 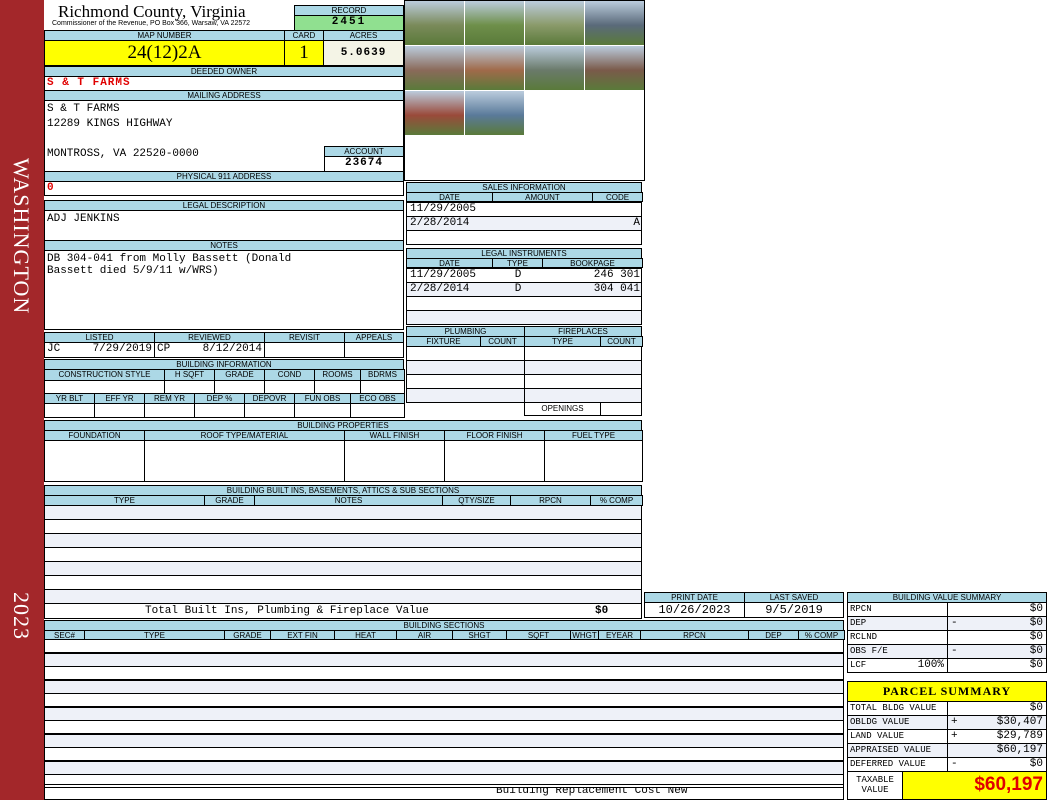 What do you see at coordinates (364, 164) in the screenshot?
I see `account-value: 23674` at bounding box center [364, 164].